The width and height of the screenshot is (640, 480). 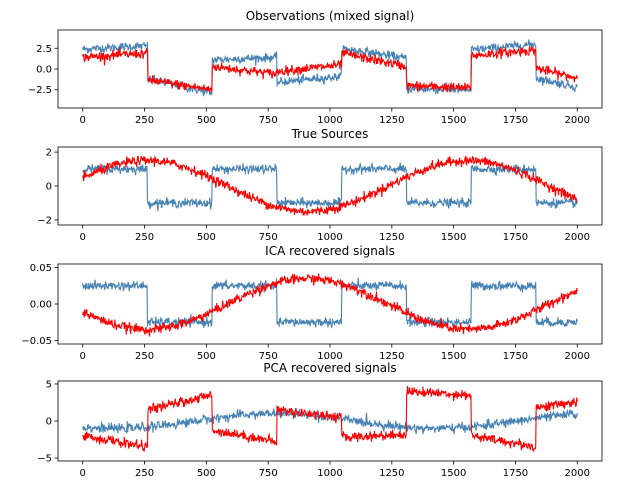 I want to click on panel-ica-ytick-label: 0.00, so click(x=41, y=305).